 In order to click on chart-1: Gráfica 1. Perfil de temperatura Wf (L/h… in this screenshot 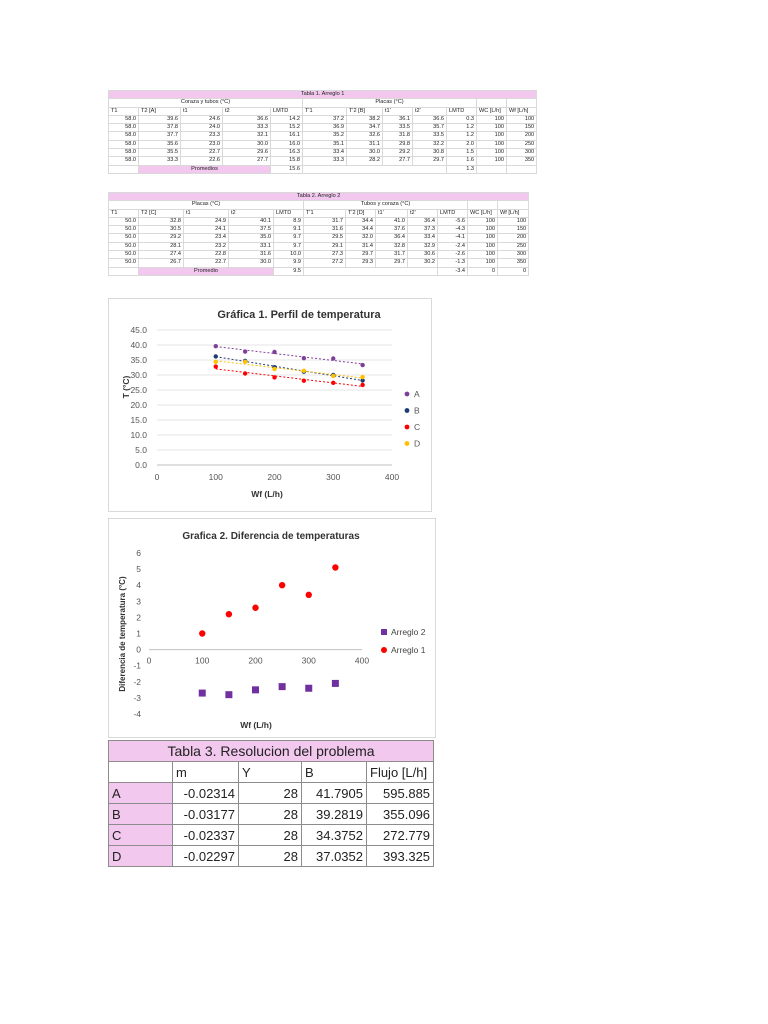, I will do `click(270, 405)`.